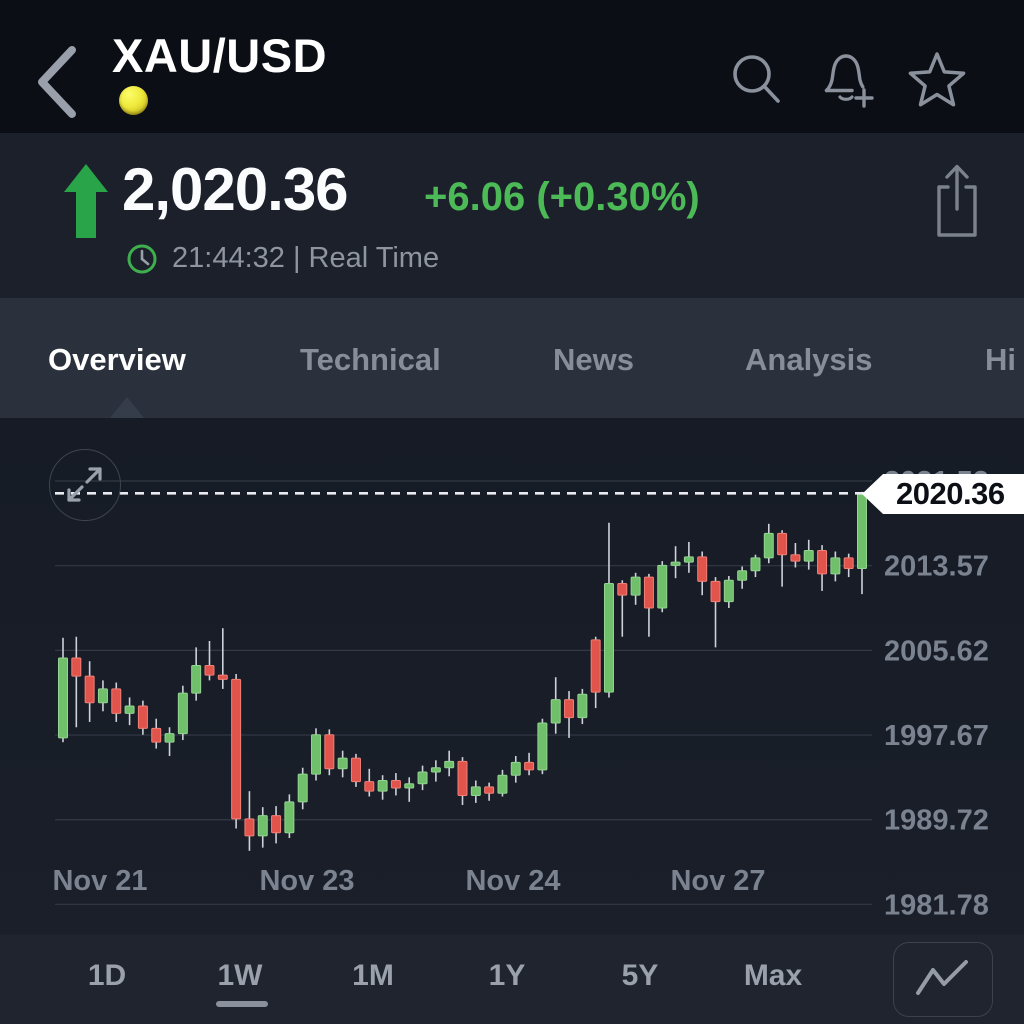  I want to click on timeframe-1w: 1W, so click(240, 975).